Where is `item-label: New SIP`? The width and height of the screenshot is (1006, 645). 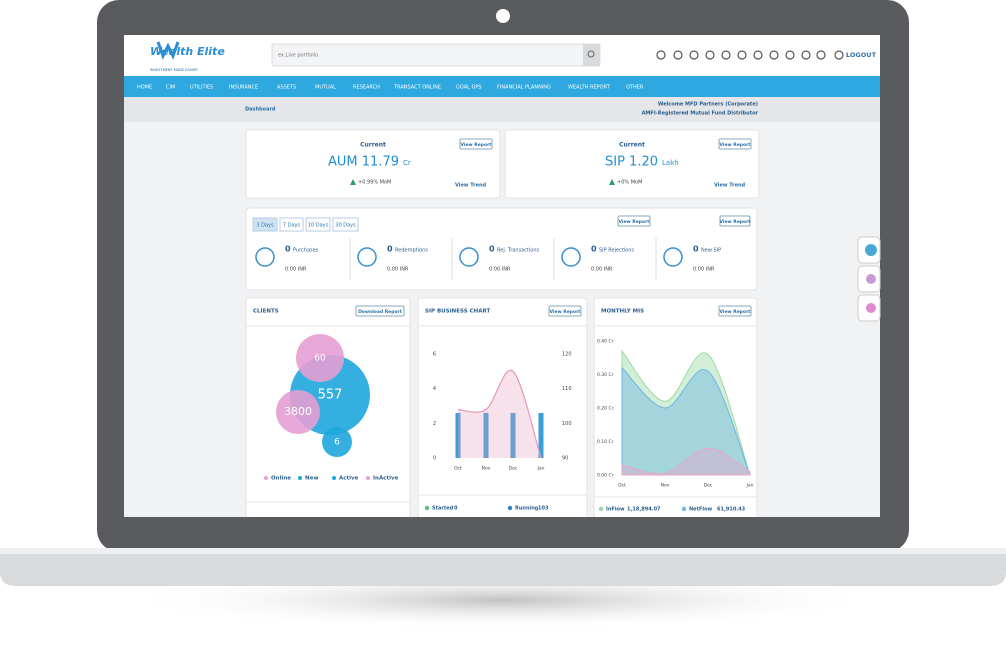
item-label: New SIP is located at coordinates (711, 251).